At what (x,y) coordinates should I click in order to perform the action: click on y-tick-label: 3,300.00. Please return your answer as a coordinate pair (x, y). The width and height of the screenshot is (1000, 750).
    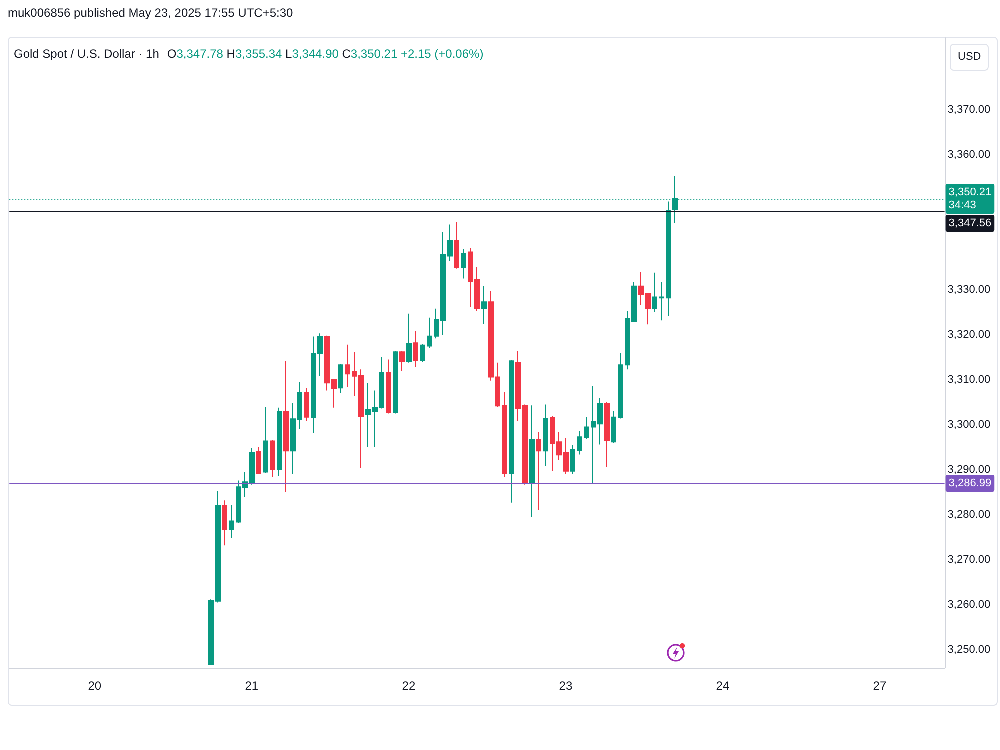
    Looking at the image, I should click on (969, 425).